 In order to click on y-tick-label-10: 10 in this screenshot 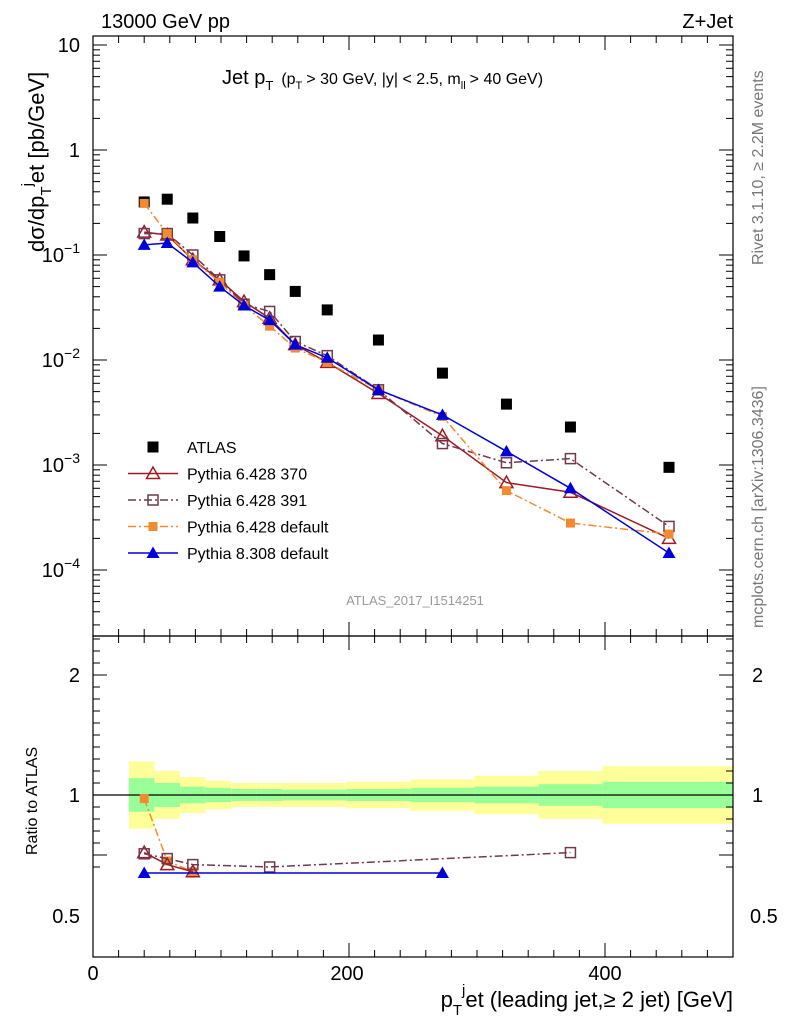, I will do `click(69, 46)`.